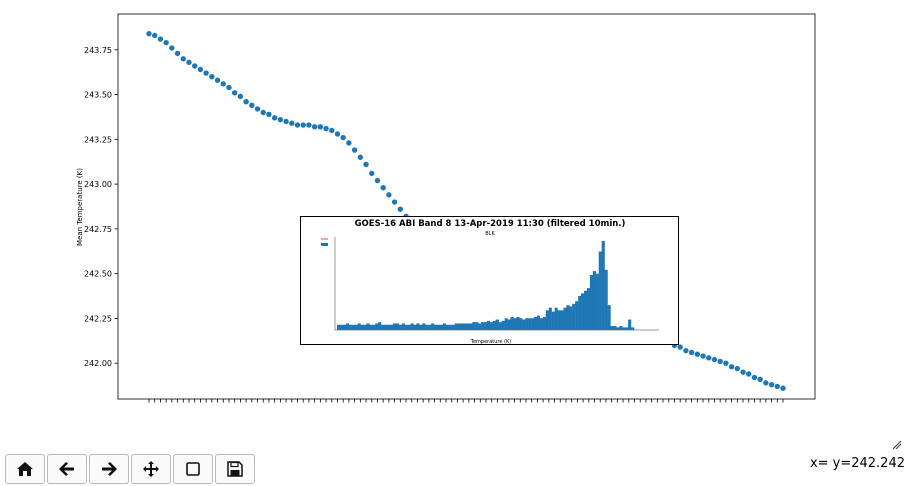 The height and width of the screenshot is (486, 915). I want to click on zoom-button, so click(193, 469).